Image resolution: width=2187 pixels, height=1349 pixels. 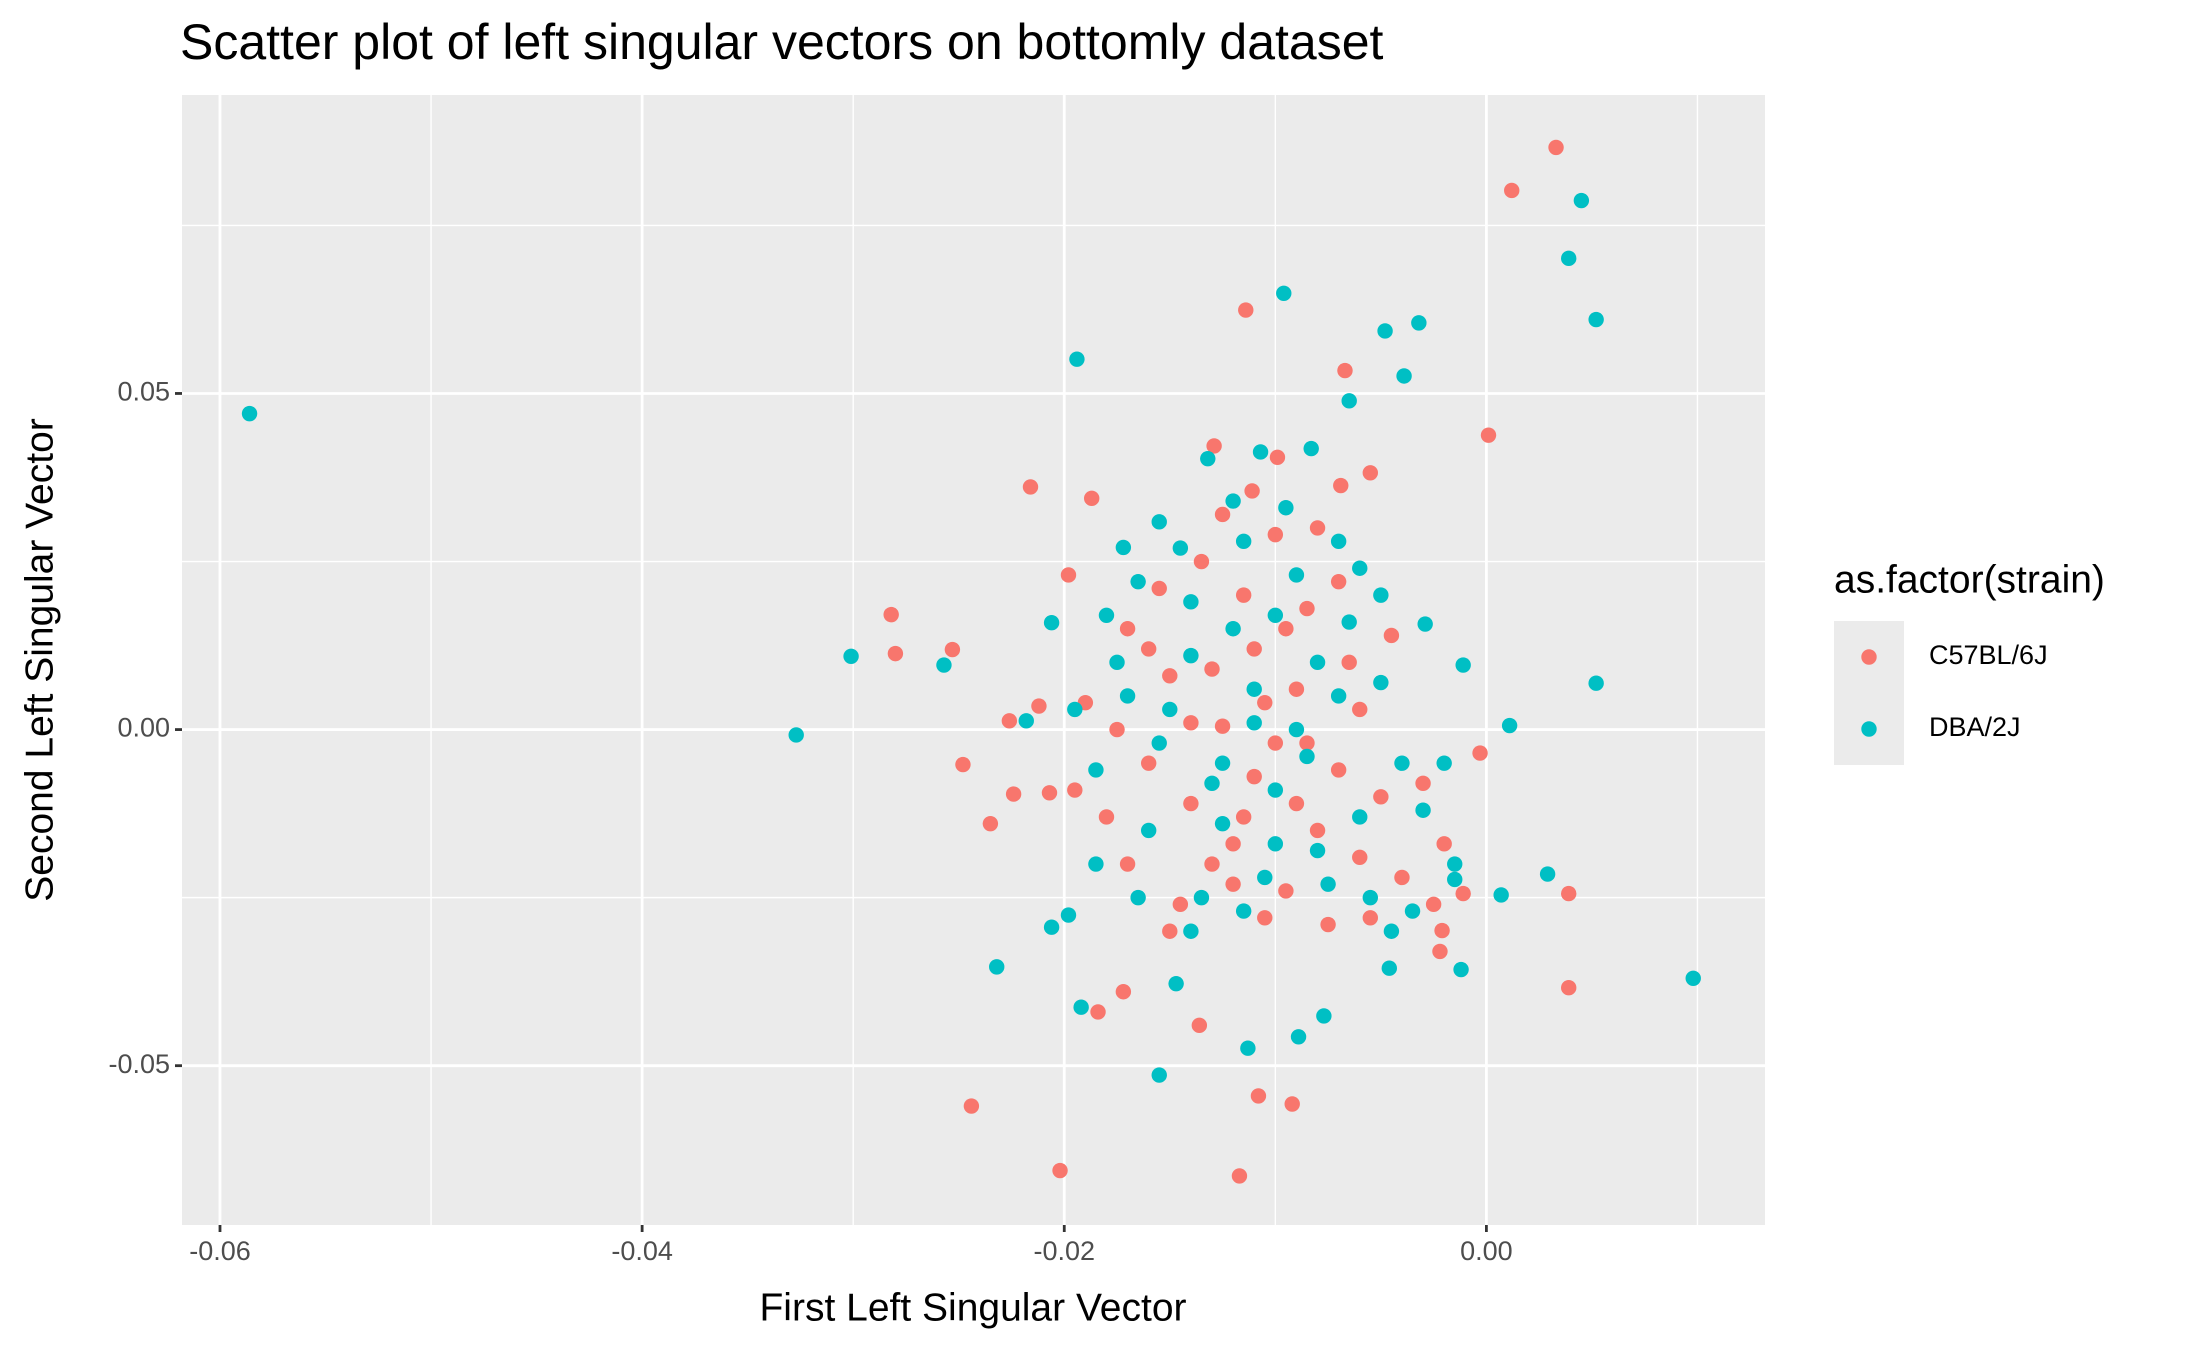 What do you see at coordinates (1869, 657) in the screenshot?
I see `legend-marker` at bounding box center [1869, 657].